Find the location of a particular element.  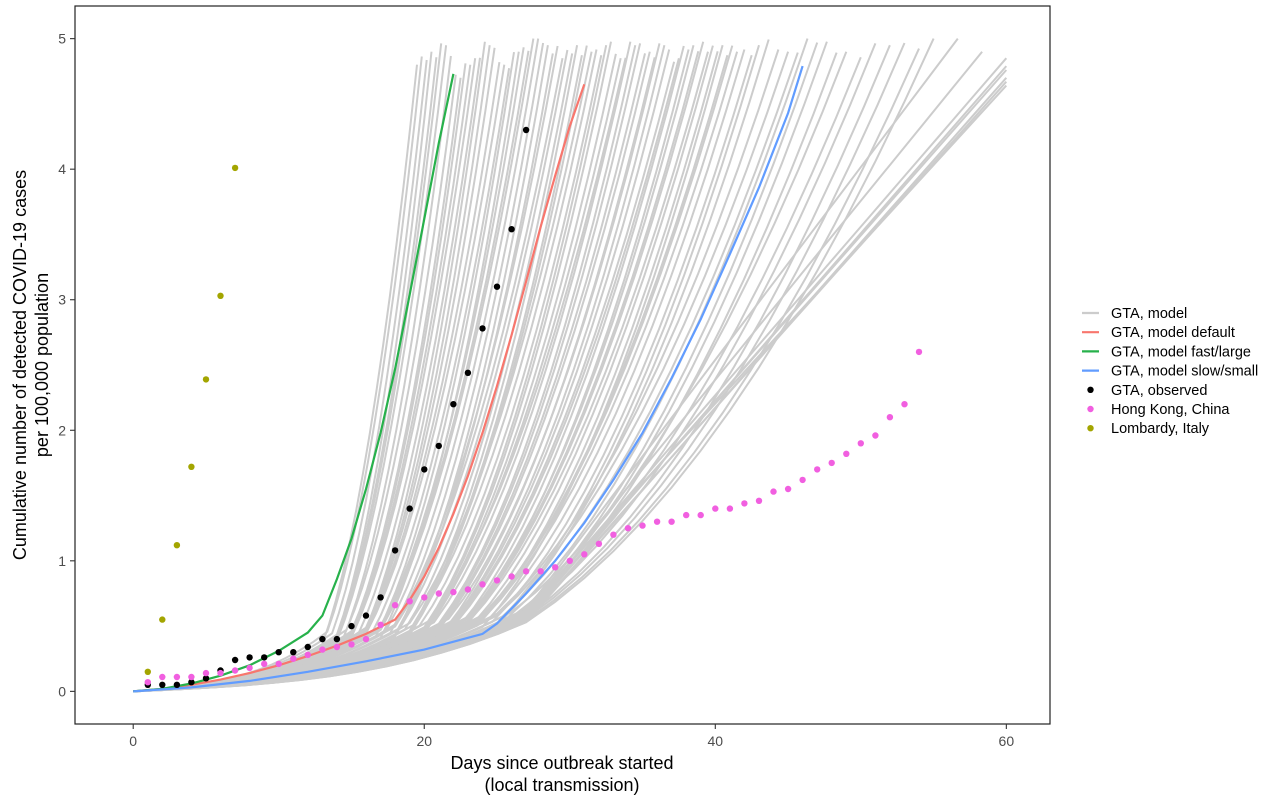

x-tick-label: 60 is located at coordinates (1007, 741).